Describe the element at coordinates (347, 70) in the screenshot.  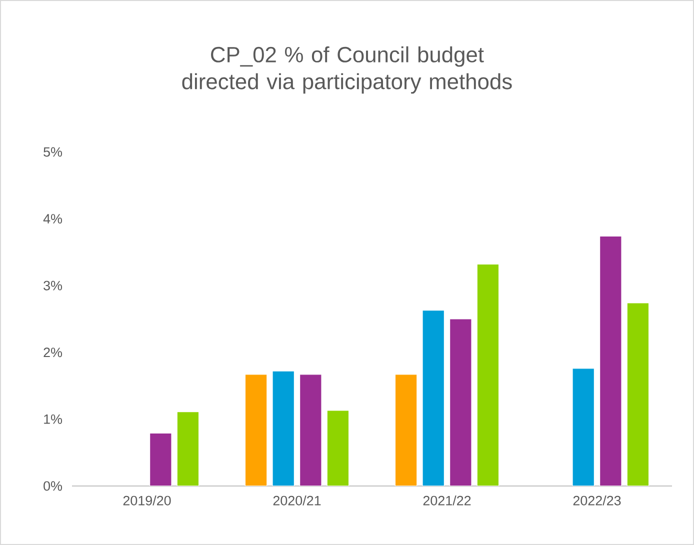
I see `chart-title: CP_02 % of Council budget directed via participatory methods` at that location.